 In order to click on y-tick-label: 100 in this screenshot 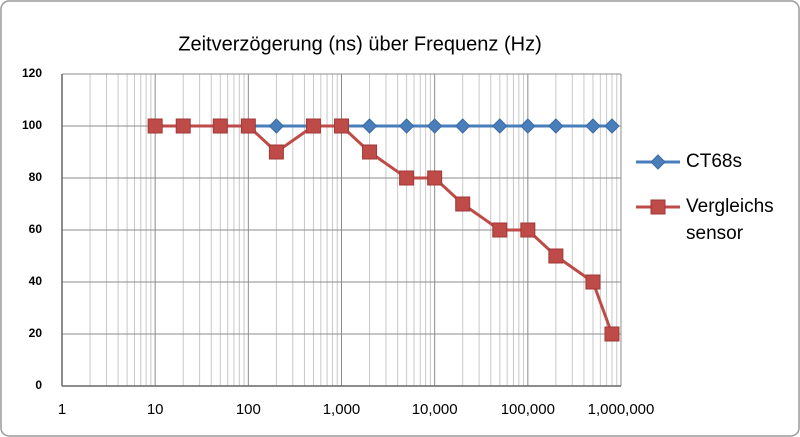, I will do `click(32, 125)`.